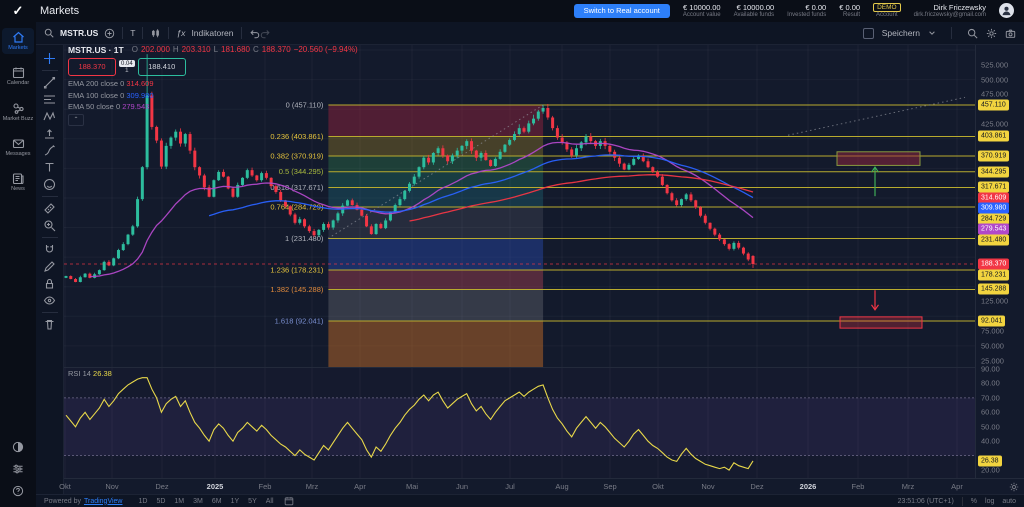 Image resolution: width=1024 pixels, height=507 pixels. Describe the element at coordinates (858, 486) in the screenshot. I see `time-axis-label: Feb` at that location.